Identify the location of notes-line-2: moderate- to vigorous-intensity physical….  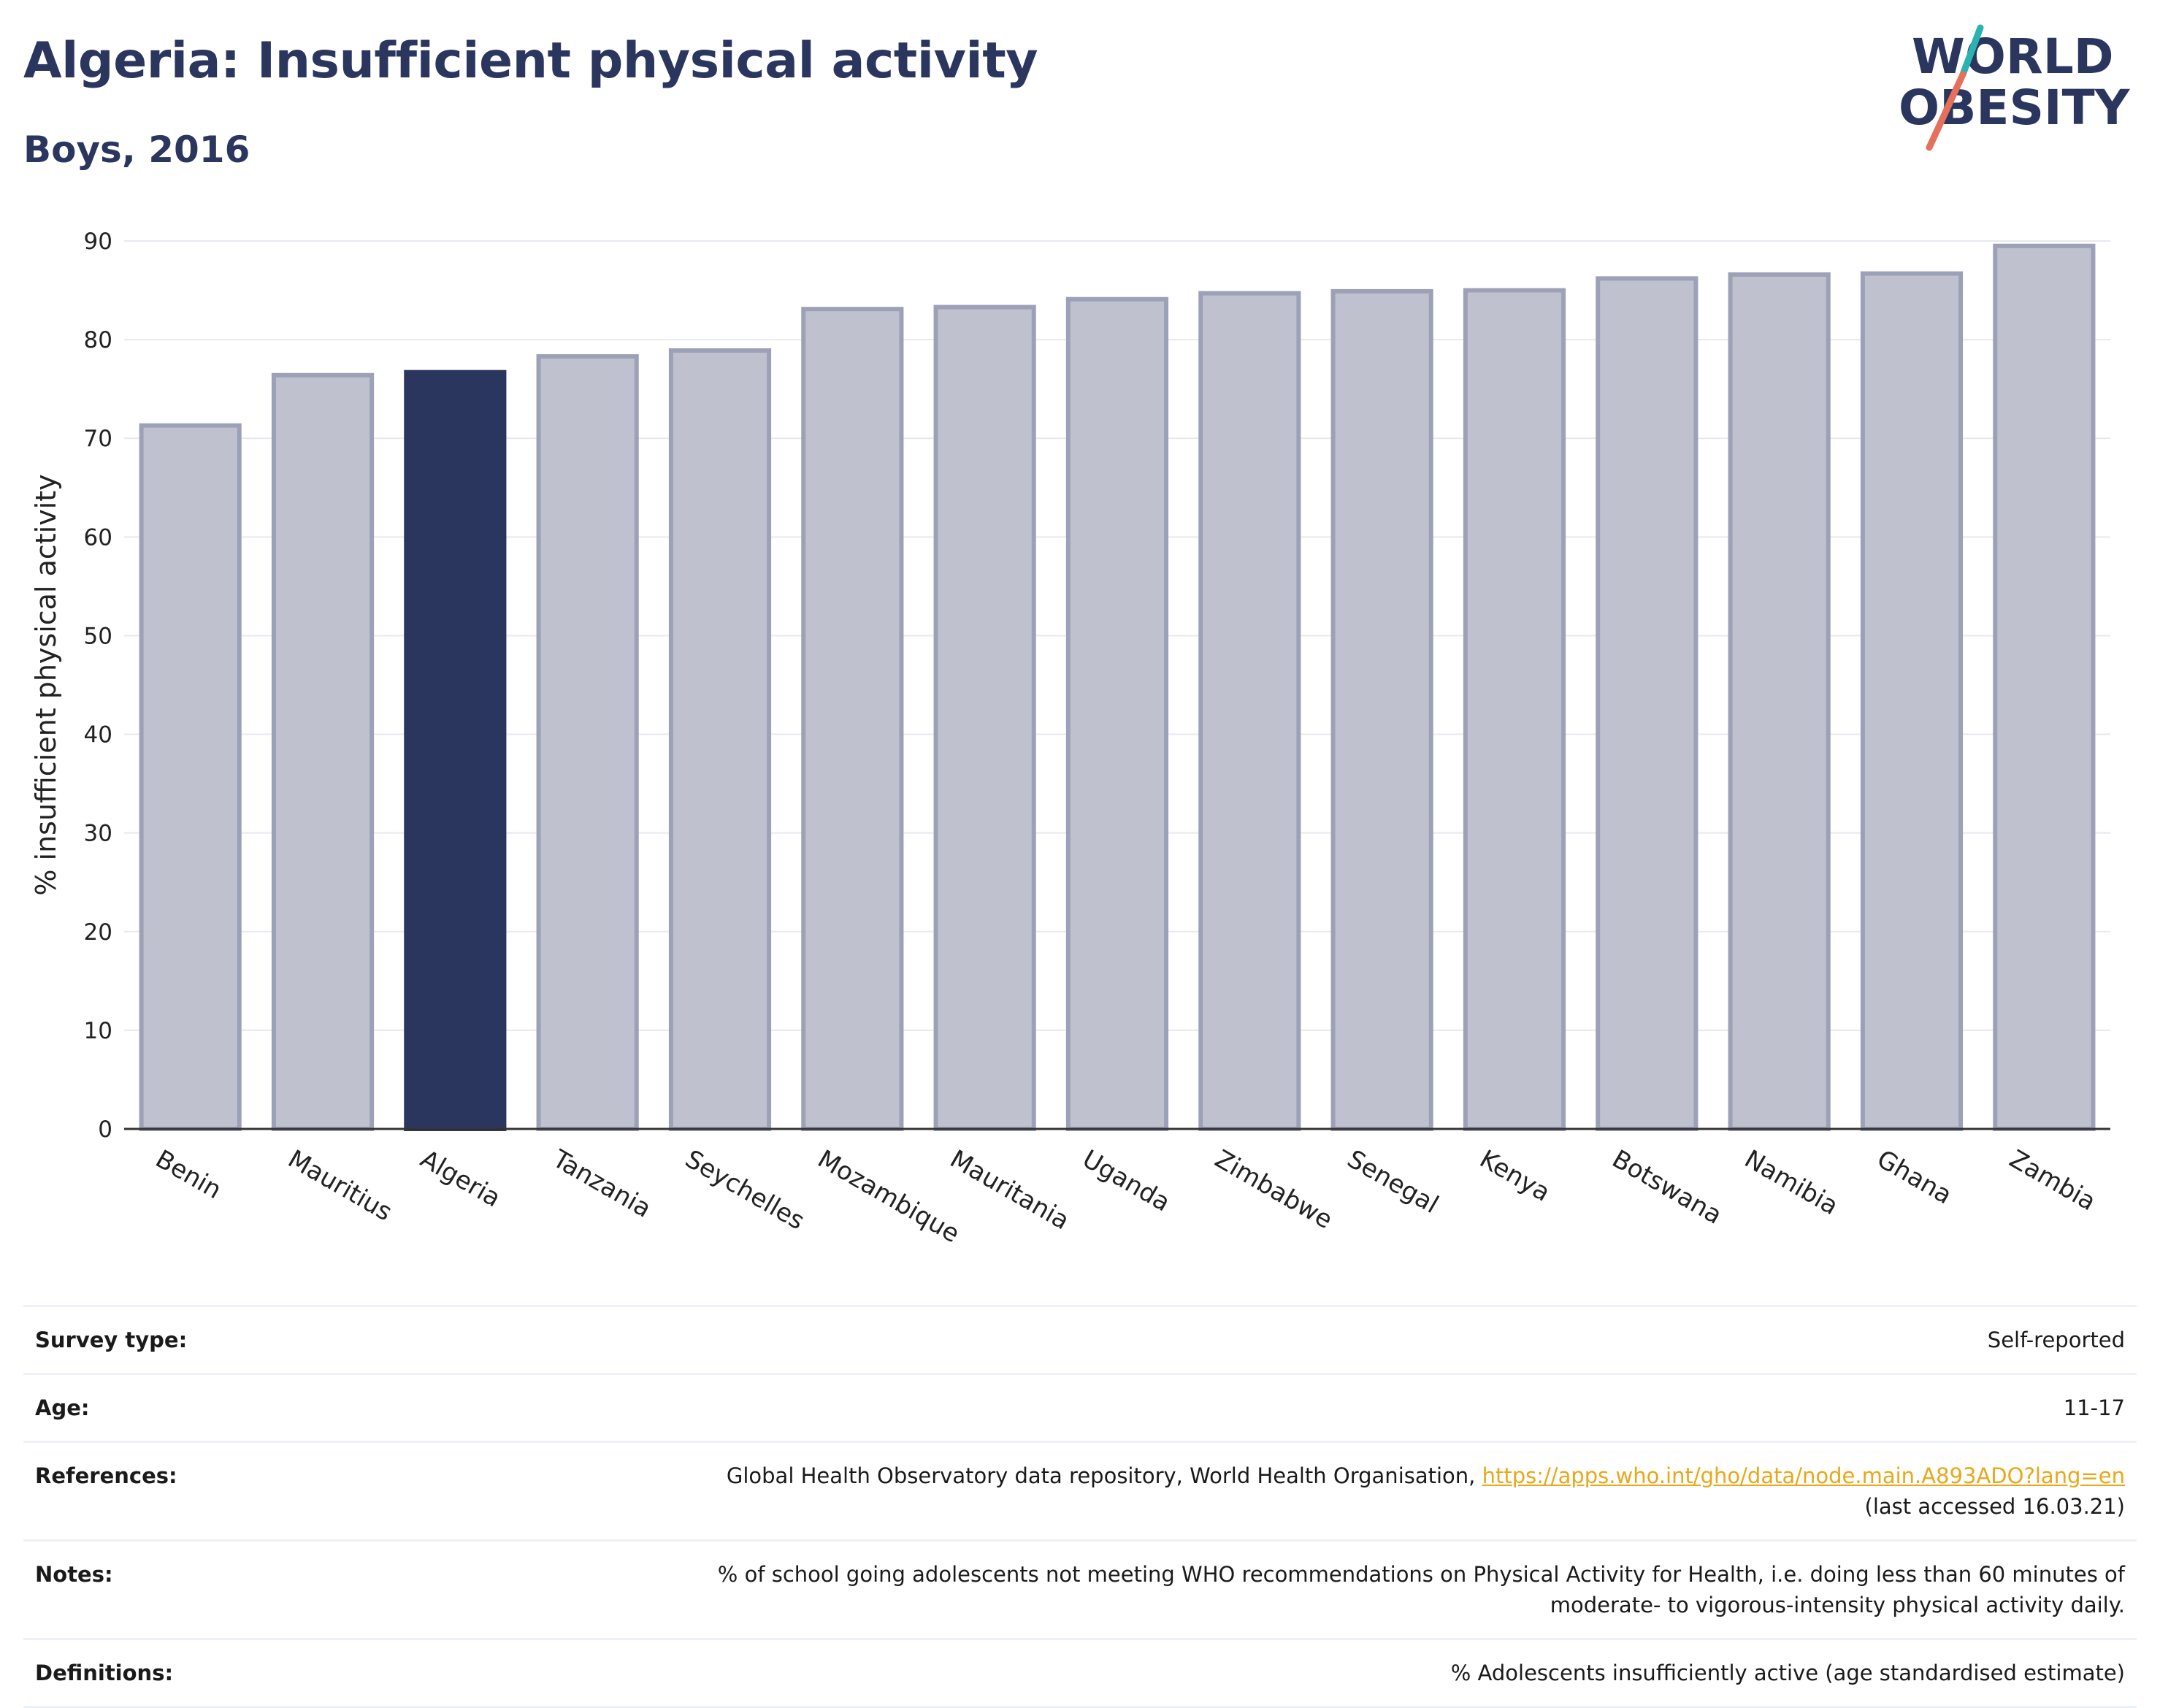
(1837, 1605).